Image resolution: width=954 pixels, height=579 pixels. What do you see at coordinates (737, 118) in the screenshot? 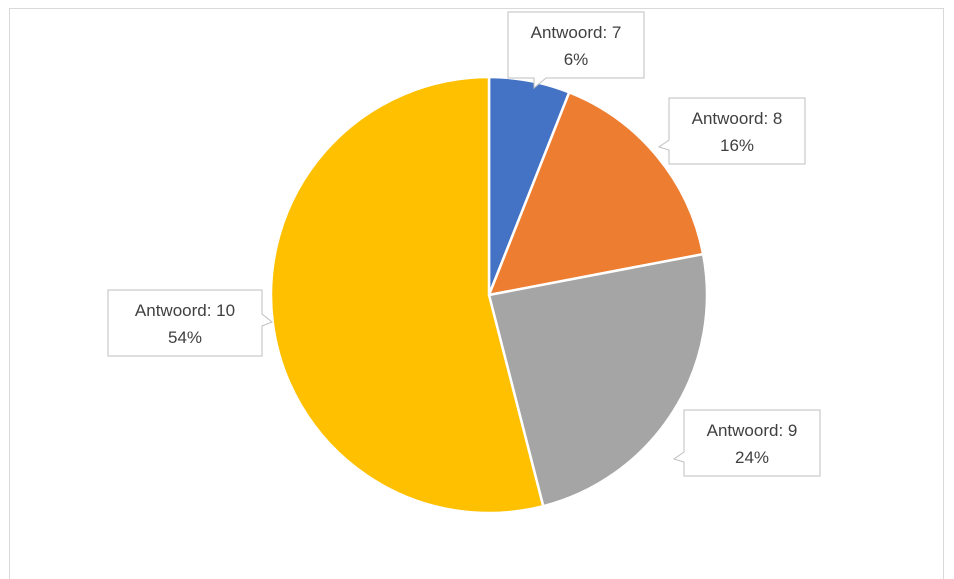
I see `slice-category-label: Antwoord: 8` at bounding box center [737, 118].